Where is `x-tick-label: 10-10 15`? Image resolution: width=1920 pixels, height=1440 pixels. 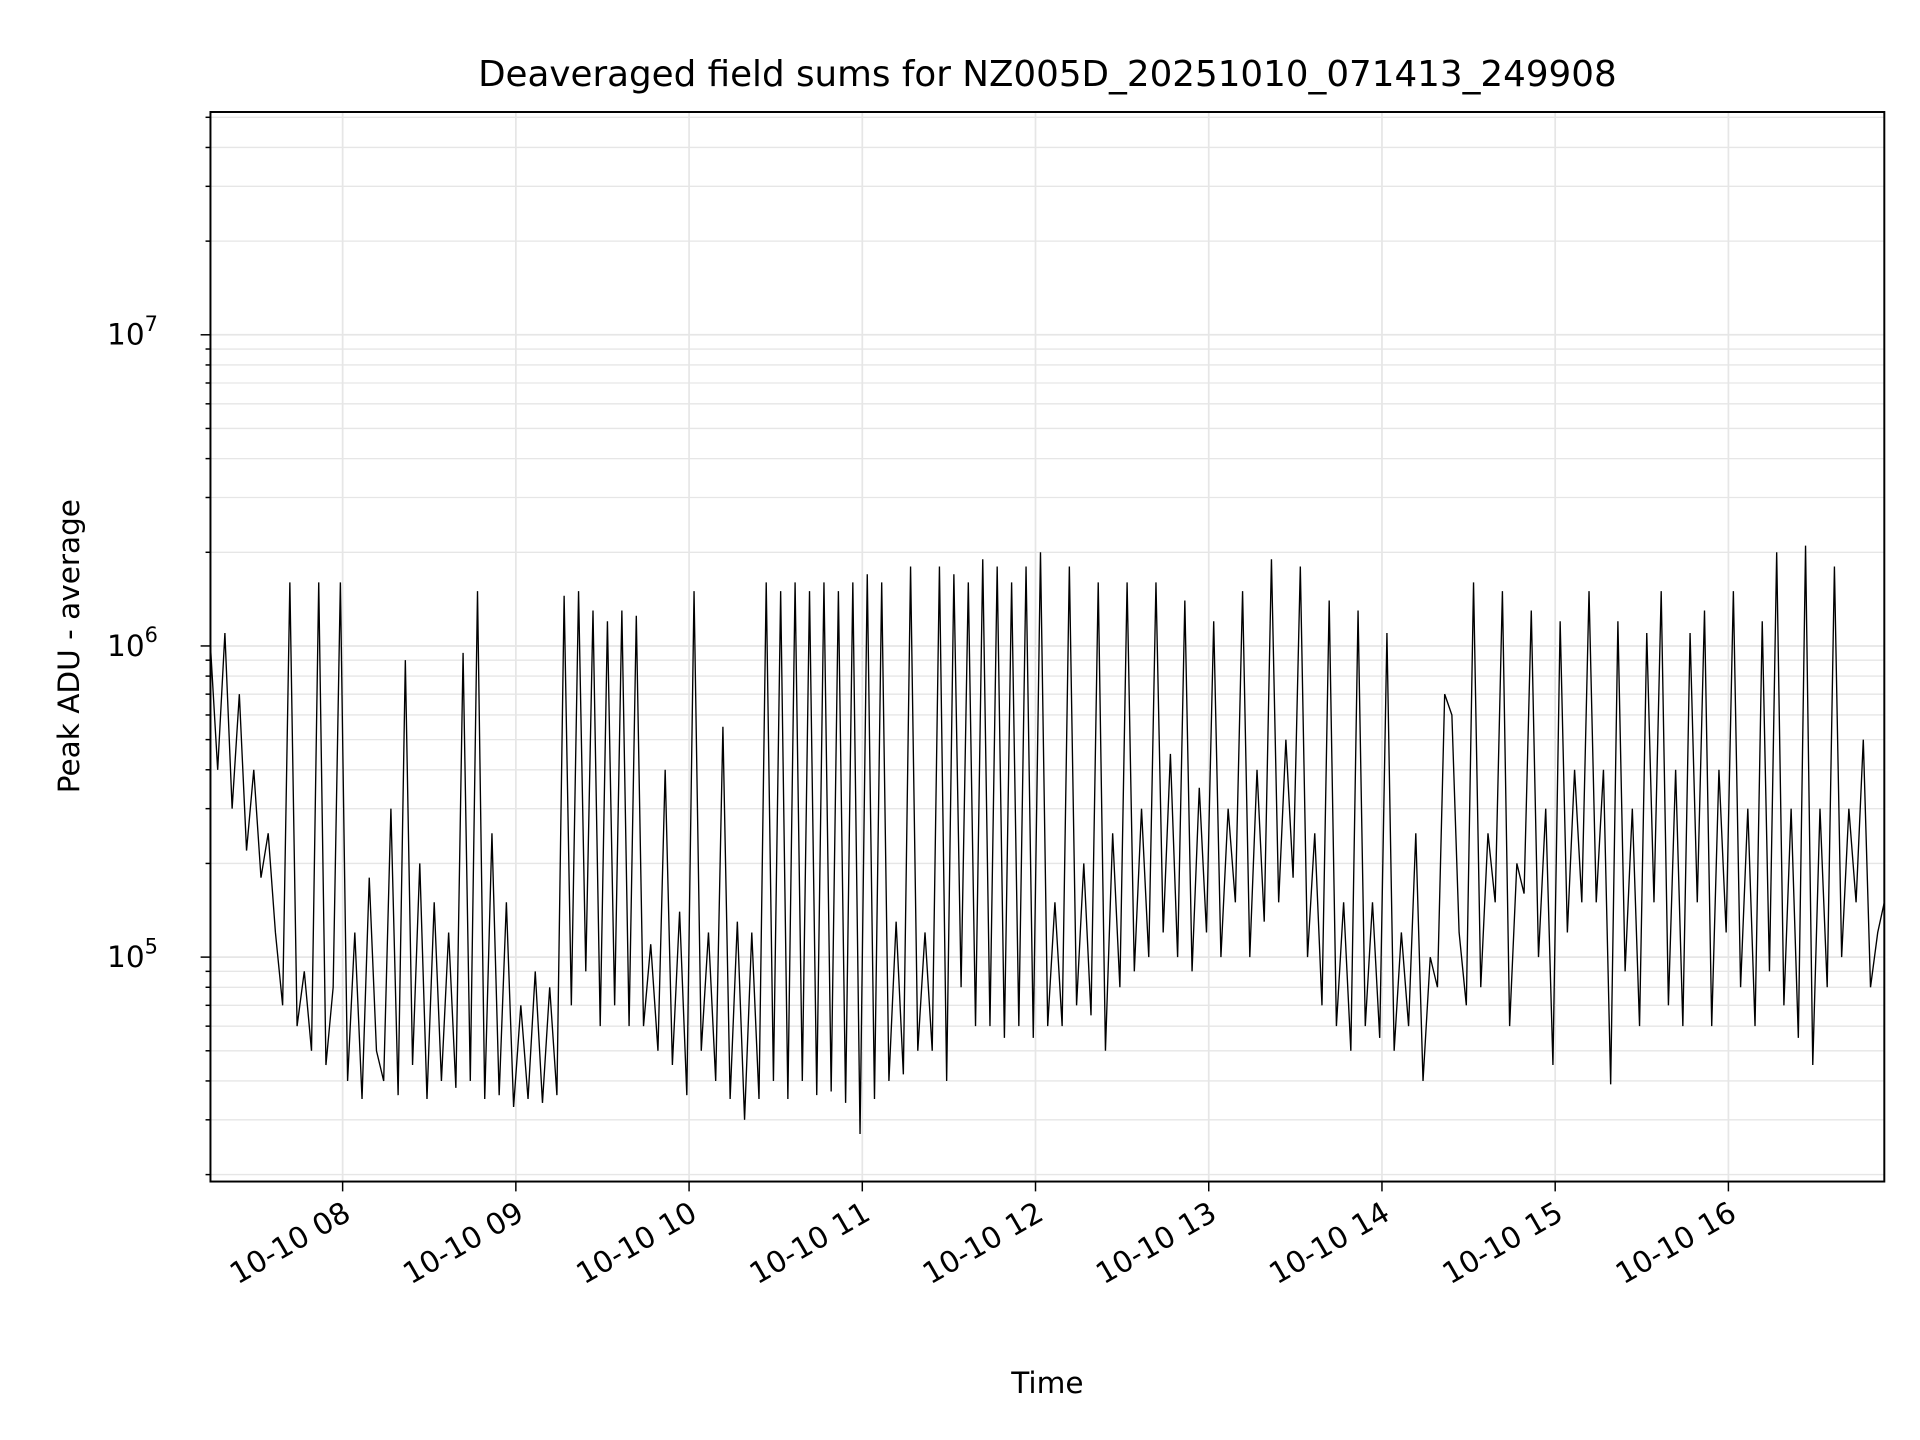
x-tick-label: 10-10 15 is located at coordinates (1503, 1243).